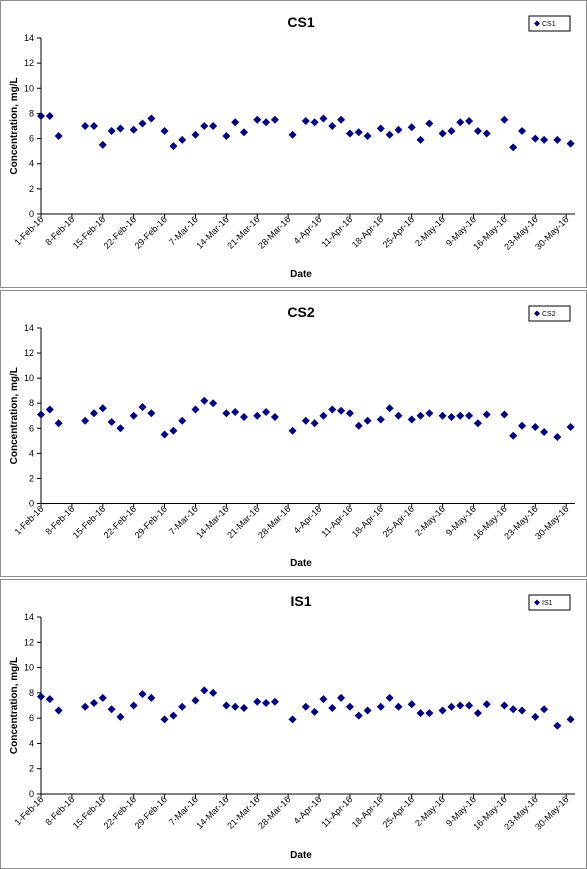 The image size is (587, 869). What do you see at coordinates (89, 522) in the screenshot?
I see `chart-1-x-tick-label: 15-Feb-16` at bounding box center [89, 522].